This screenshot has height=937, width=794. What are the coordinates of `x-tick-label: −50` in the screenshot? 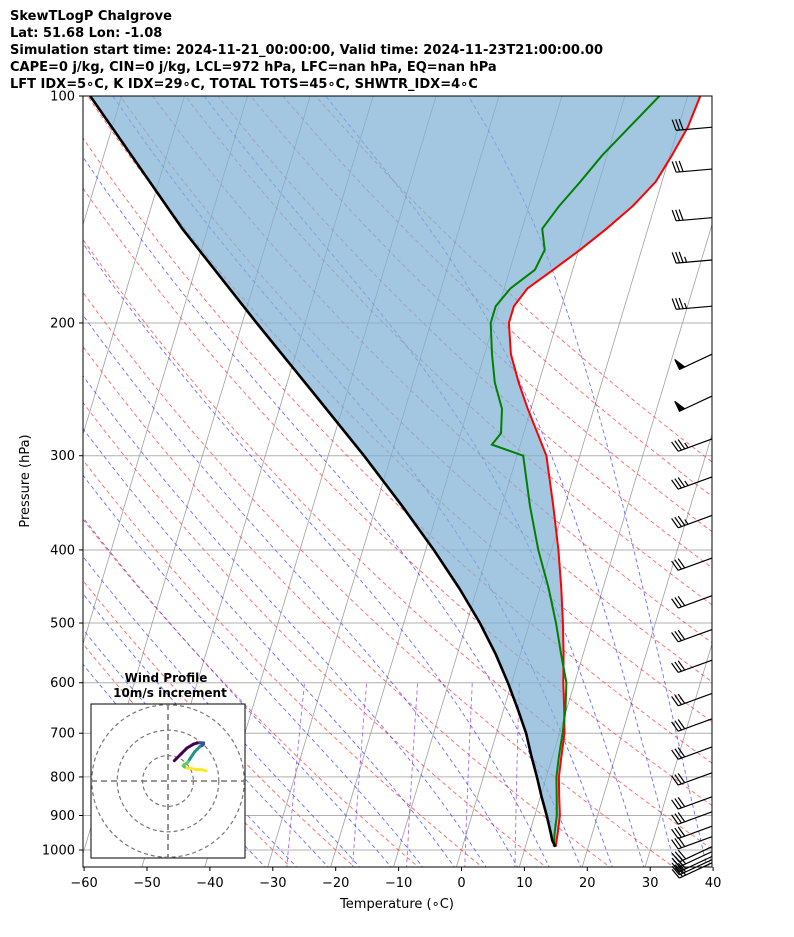 It's located at (146, 883).